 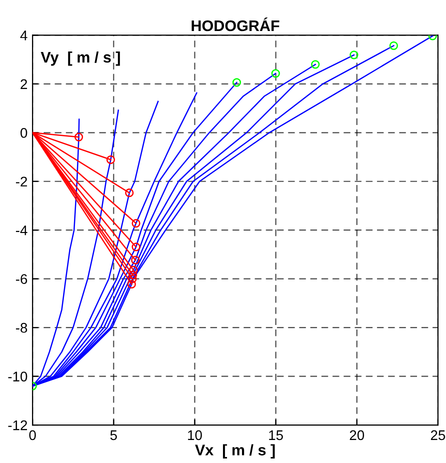 I want to click on x-tick-label: 20, so click(x=357, y=435).